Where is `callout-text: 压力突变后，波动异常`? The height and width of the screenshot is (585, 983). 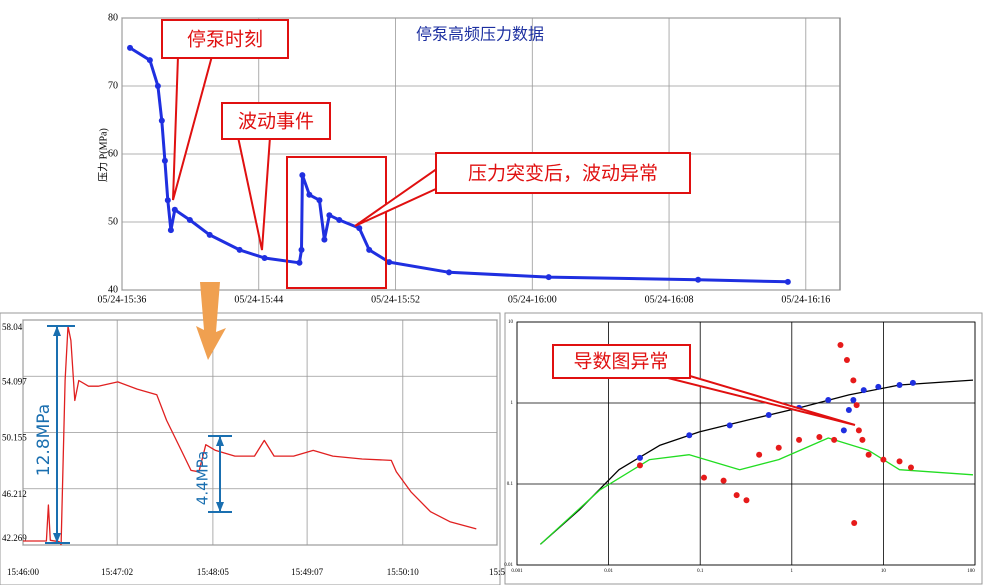 callout-text: 压力突变后，波动异常 is located at coordinates (563, 174).